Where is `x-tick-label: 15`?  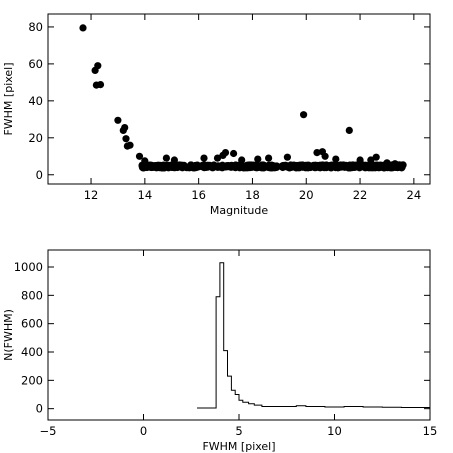
x-tick-label: 15 is located at coordinates (430, 431).